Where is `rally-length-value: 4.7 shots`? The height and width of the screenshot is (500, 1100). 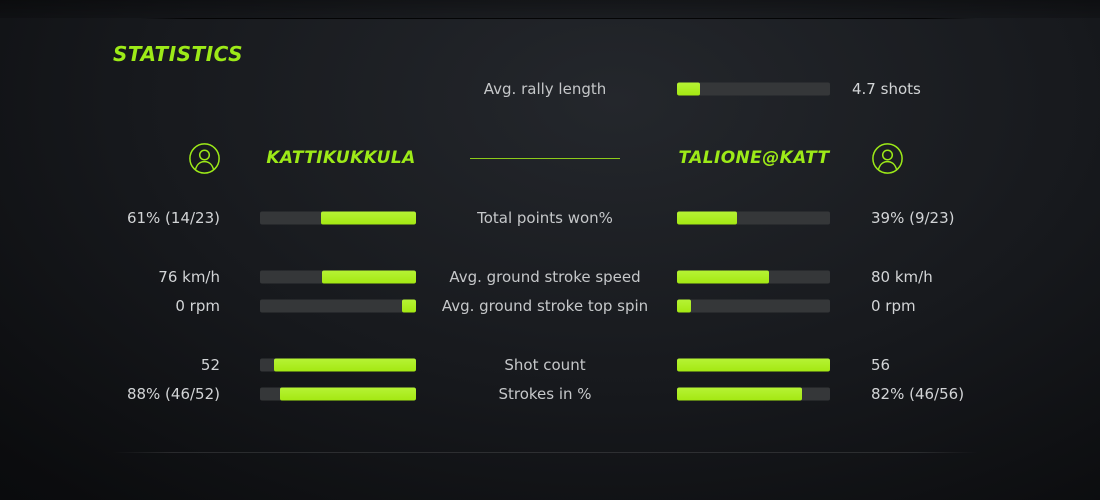
rally-length-value: 4.7 shots is located at coordinates (886, 89).